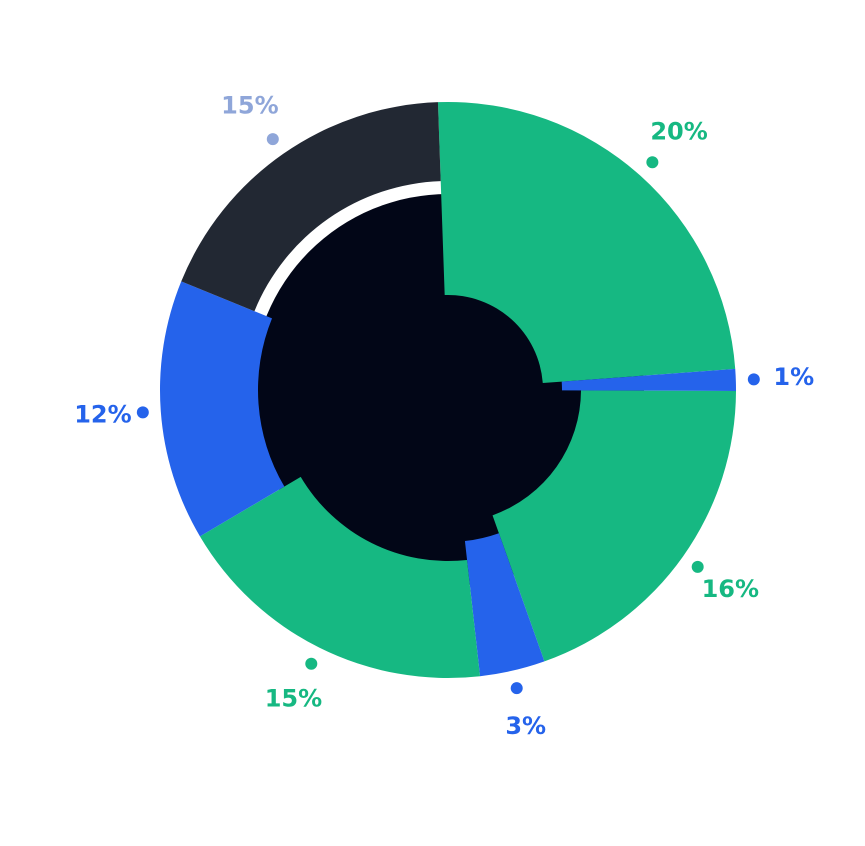  Describe the element at coordinates (793, 377) in the screenshot. I see `value-label: 1%` at that location.